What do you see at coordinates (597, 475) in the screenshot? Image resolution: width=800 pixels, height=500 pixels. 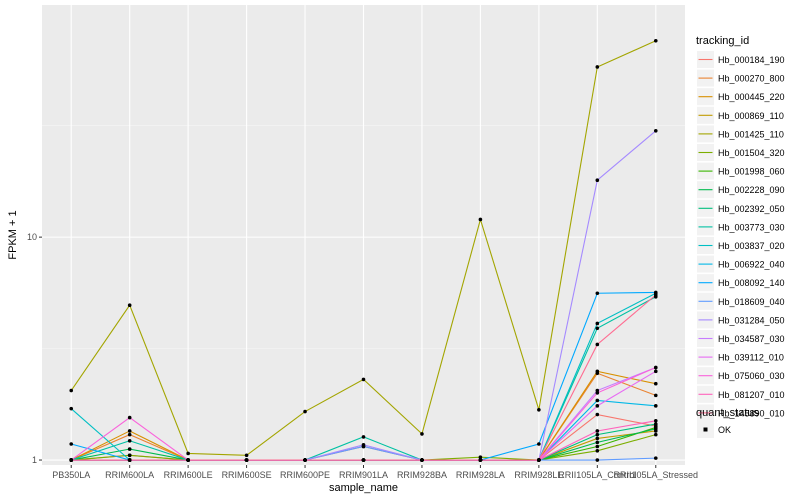 I see `x-tick-label: RRII105LA_Control` at bounding box center [597, 475].